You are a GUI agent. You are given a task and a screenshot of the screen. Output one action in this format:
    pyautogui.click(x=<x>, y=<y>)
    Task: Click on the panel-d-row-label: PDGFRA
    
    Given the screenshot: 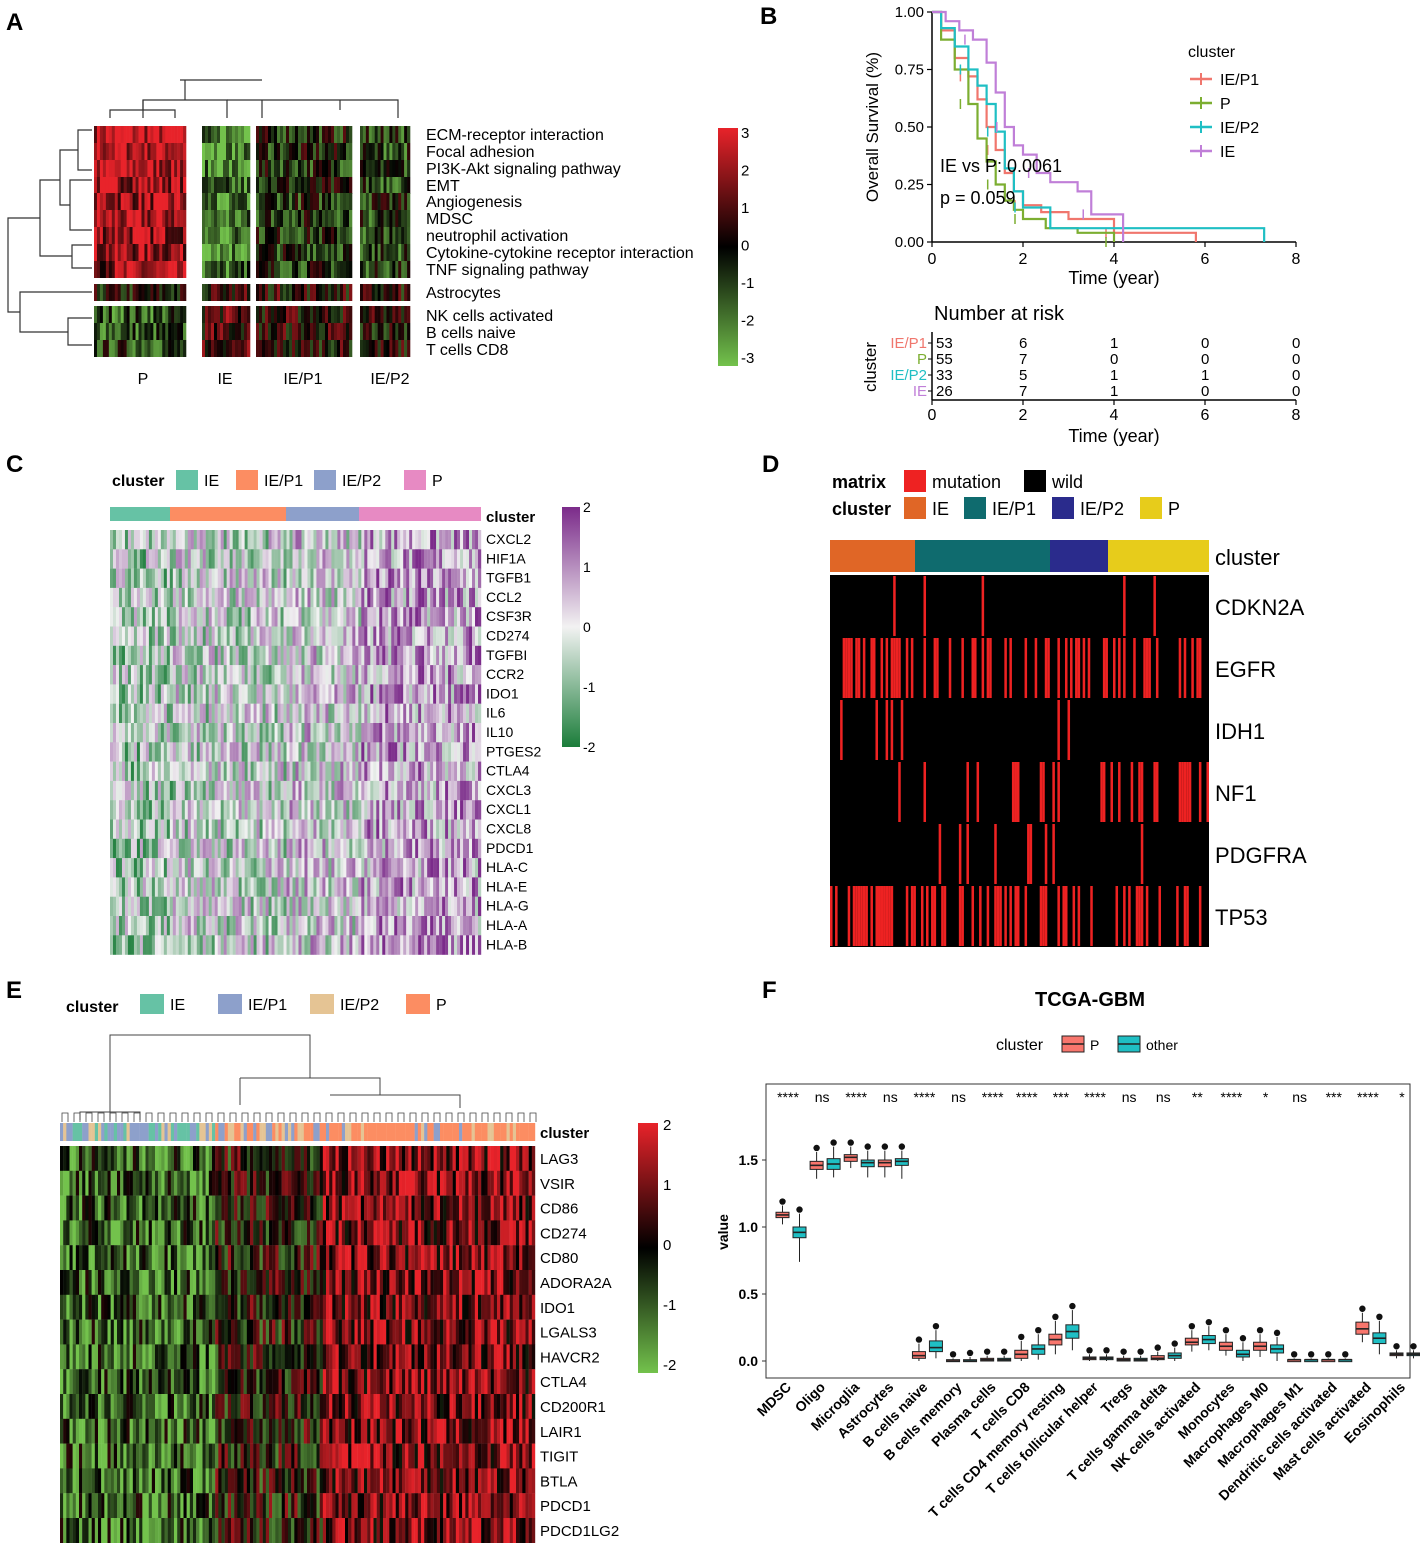 What is the action you would take?
    pyautogui.click(x=1261, y=855)
    